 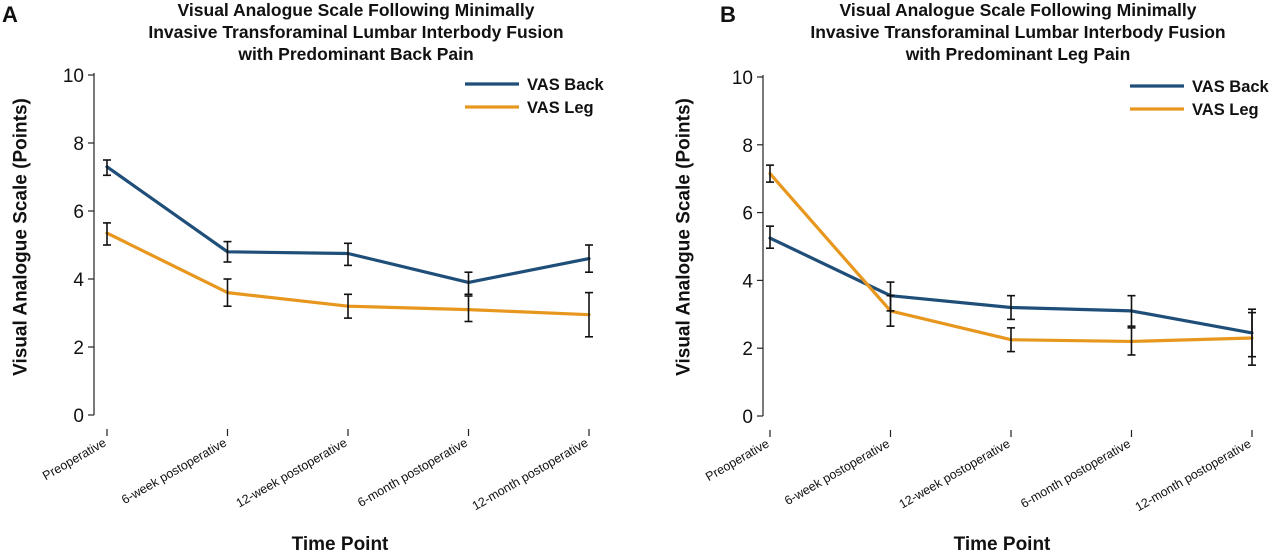 What do you see at coordinates (1018, 54) in the screenshot?
I see `chart-title-line: with Predominant Leg Pain` at bounding box center [1018, 54].